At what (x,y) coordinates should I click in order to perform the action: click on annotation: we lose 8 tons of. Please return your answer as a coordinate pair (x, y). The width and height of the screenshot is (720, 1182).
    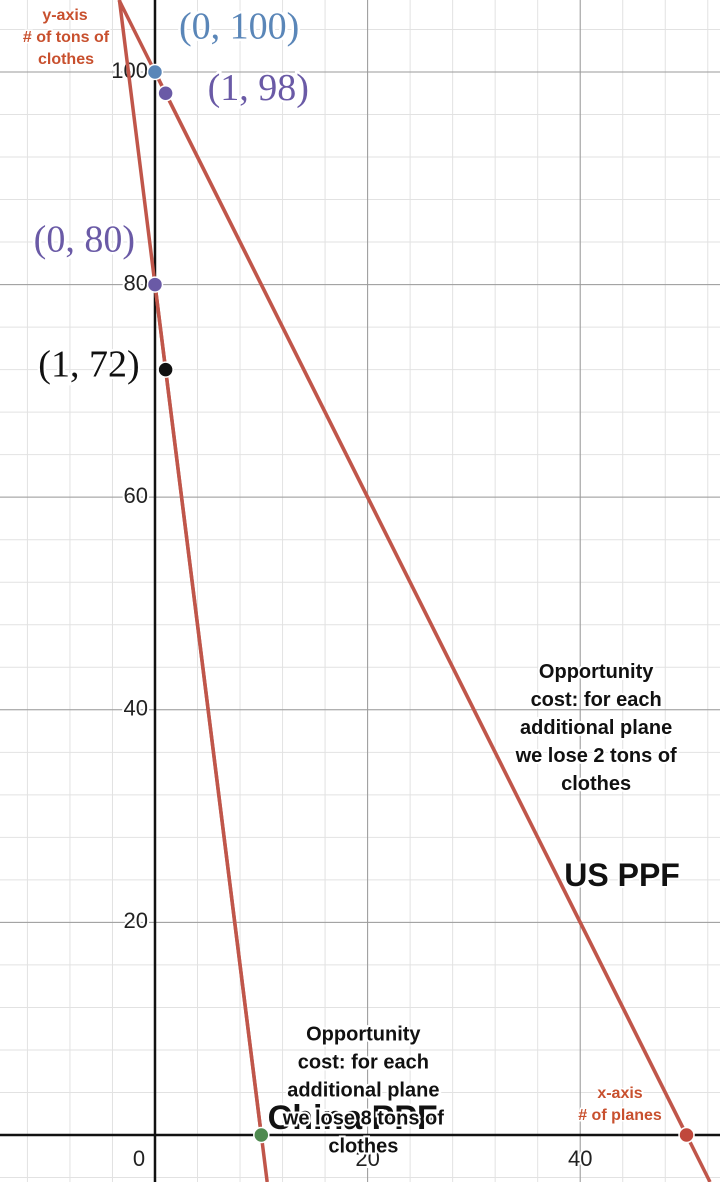
    Looking at the image, I should click on (363, 1118).